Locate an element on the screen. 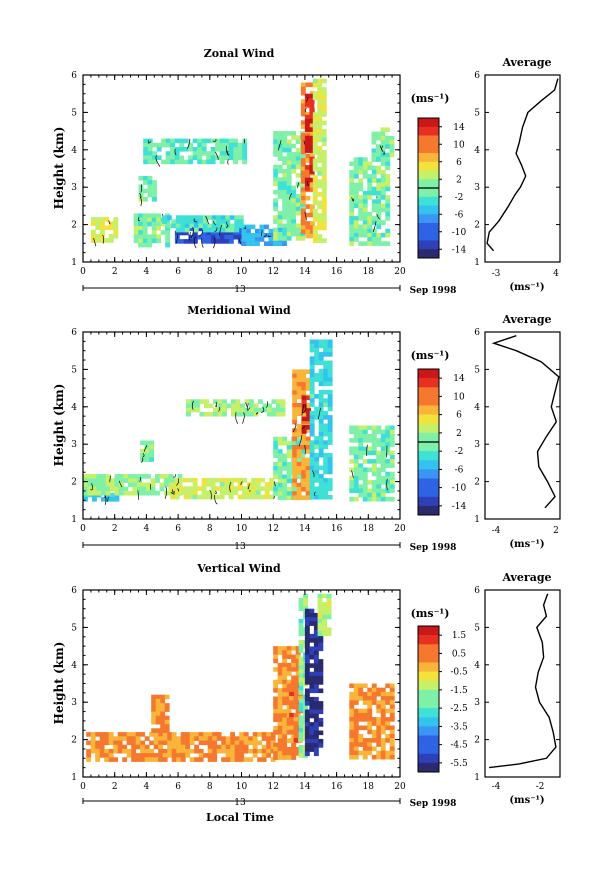 This screenshot has height=873, width=612. average-y-tick-label: 3 is located at coordinates (477, 188).